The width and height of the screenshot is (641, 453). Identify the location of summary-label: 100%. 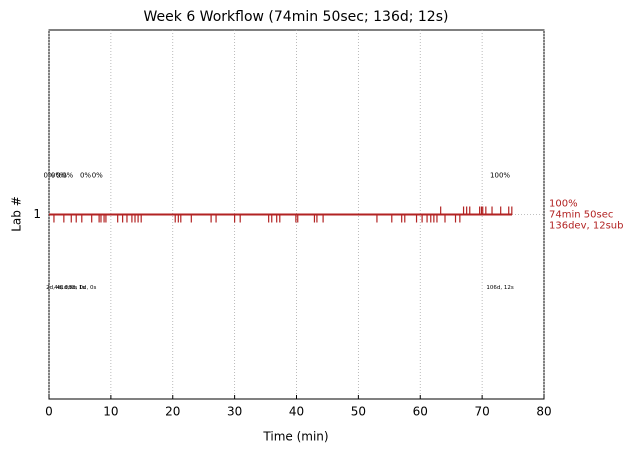
(563, 204).